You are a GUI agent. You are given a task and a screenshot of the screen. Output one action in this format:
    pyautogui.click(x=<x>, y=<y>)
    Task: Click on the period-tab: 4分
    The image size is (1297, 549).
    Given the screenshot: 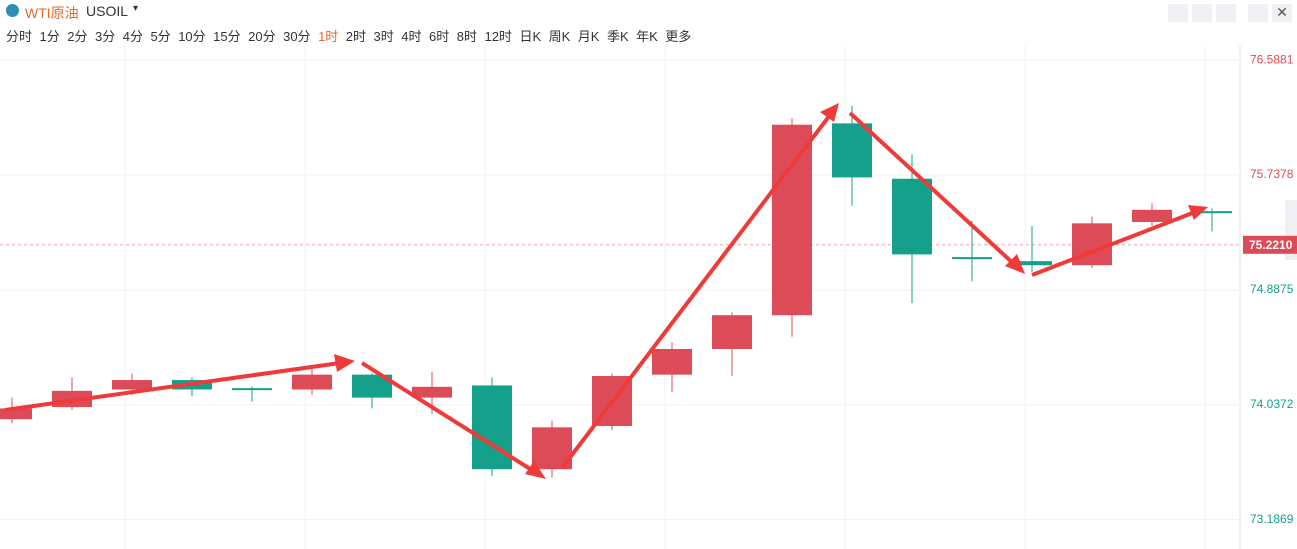 What is the action you would take?
    pyautogui.click(x=132, y=36)
    